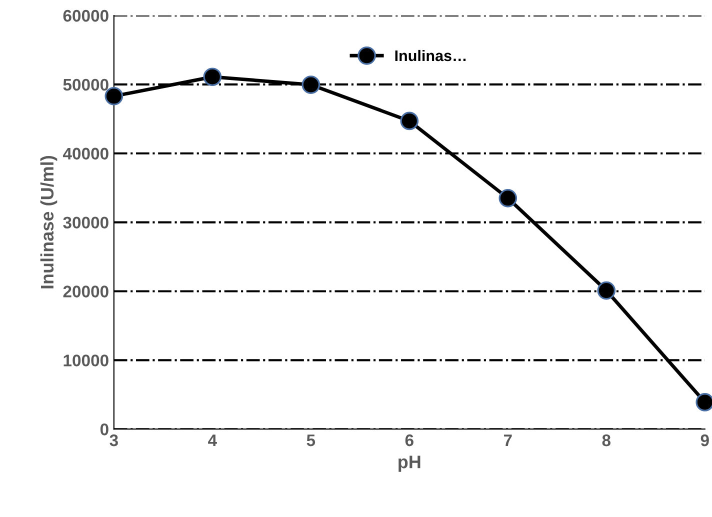 The image size is (712, 517). What do you see at coordinates (212, 440) in the screenshot?
I see `x-tick-label: 4` at bounding box center [212, 440].